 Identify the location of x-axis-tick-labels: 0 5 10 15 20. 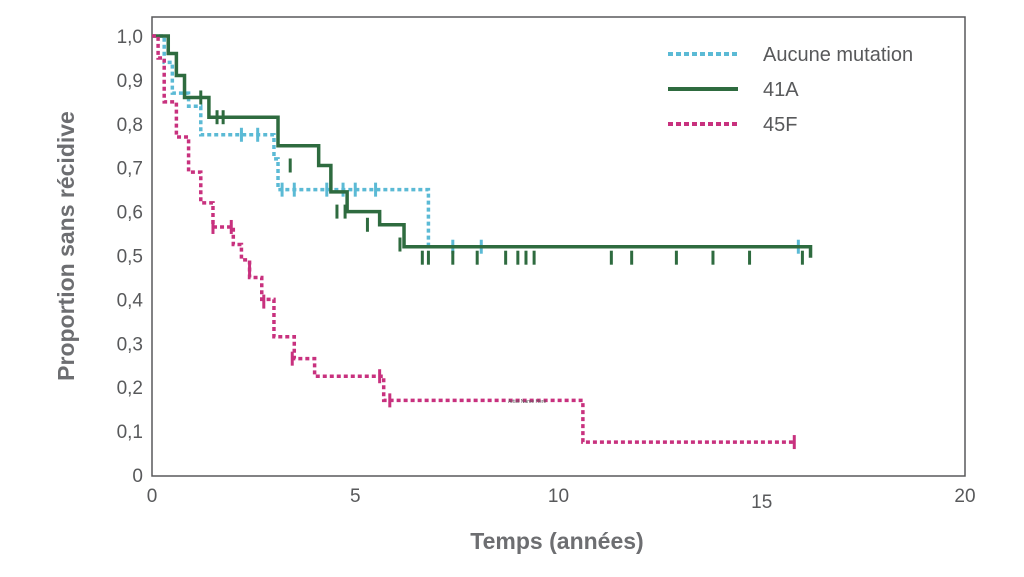
(561, 499).